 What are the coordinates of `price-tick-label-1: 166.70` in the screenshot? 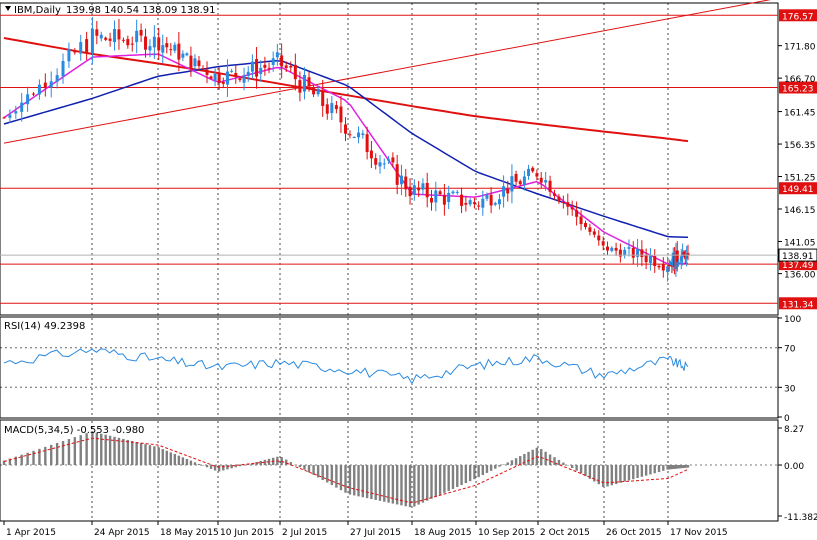 It's located at (800, 80).